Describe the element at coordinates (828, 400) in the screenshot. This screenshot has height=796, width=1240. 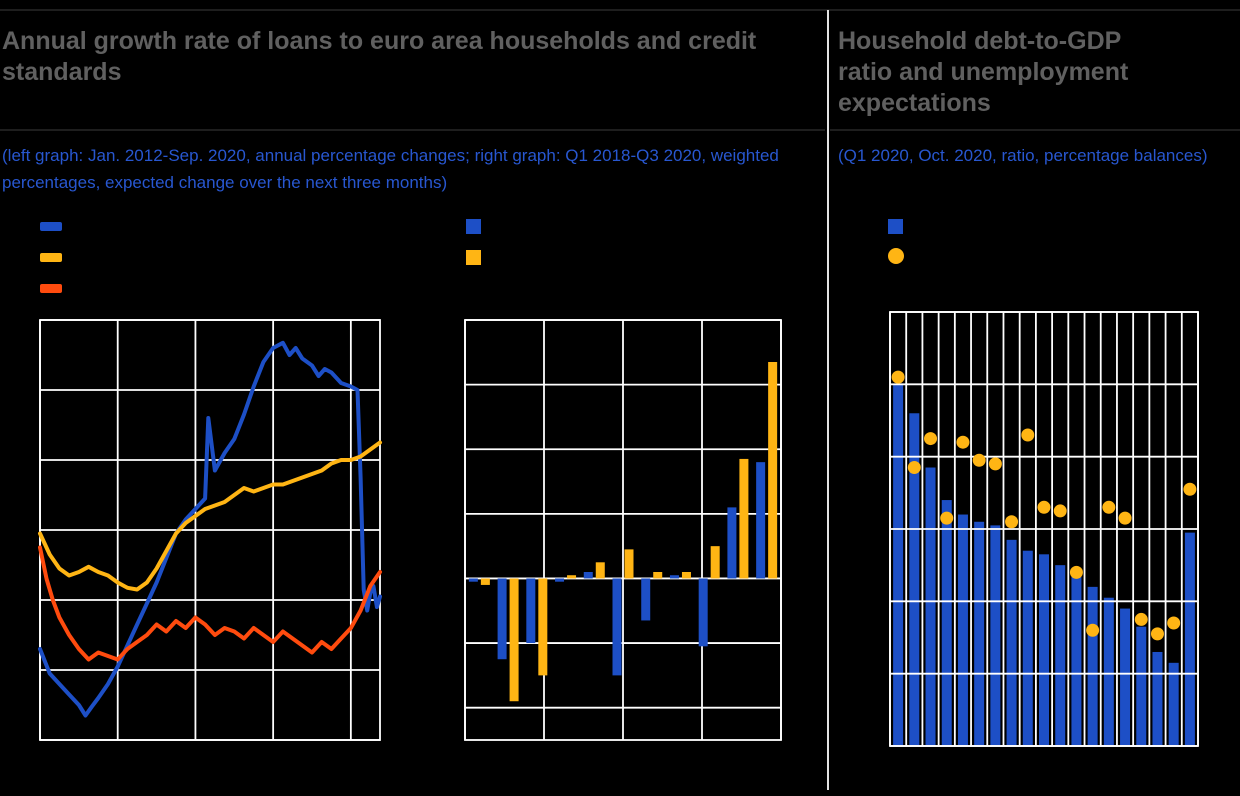
I see `panel-divider` at that location.